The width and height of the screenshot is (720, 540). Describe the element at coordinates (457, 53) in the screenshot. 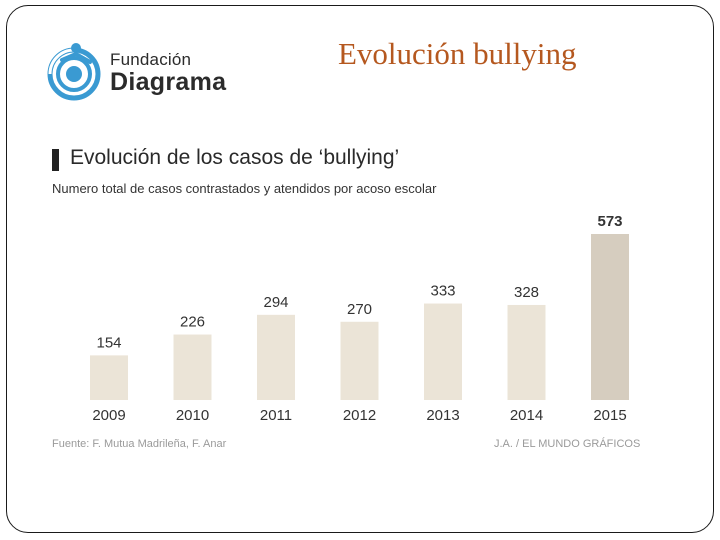

I see `slide-title: Evolución bullying` at that location.